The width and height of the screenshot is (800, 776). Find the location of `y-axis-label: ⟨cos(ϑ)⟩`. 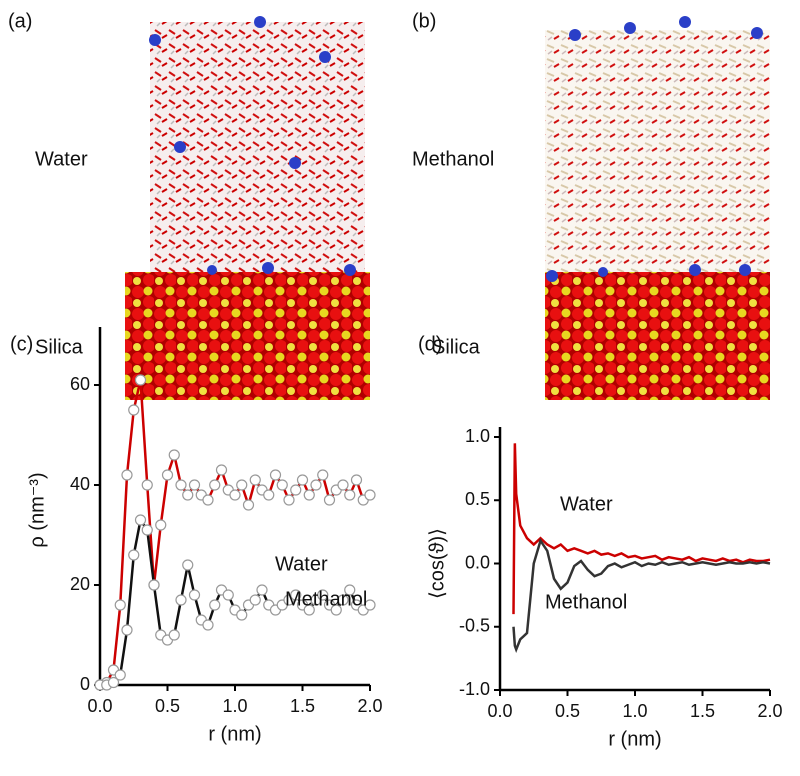

y-axis-label: ⟨cos(ϑ)⟩ is located at coordinates (437, 563).